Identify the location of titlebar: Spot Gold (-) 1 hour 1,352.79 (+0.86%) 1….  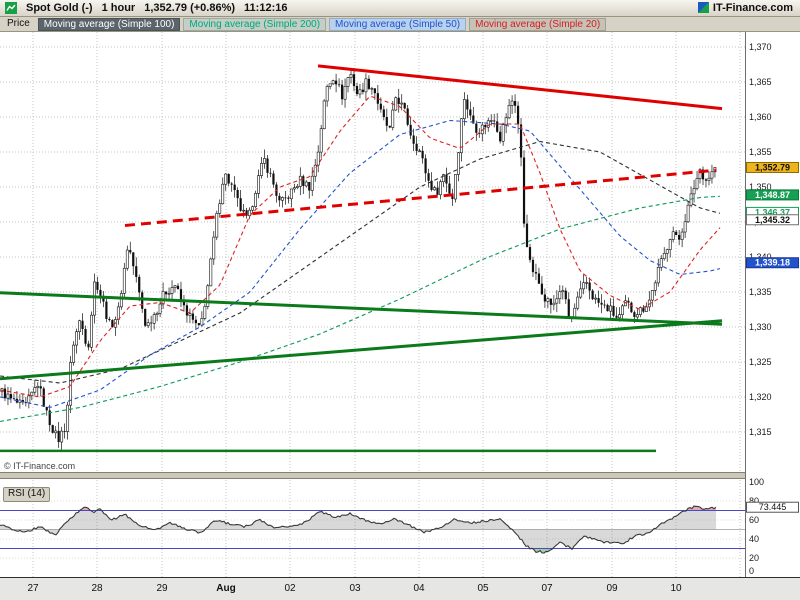
(400, 8).